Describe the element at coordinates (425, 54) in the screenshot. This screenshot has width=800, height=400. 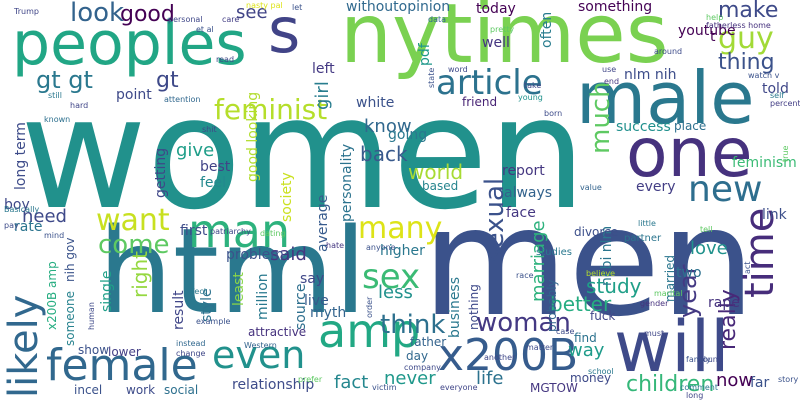
I see `cloud-word: pdf` at that location.